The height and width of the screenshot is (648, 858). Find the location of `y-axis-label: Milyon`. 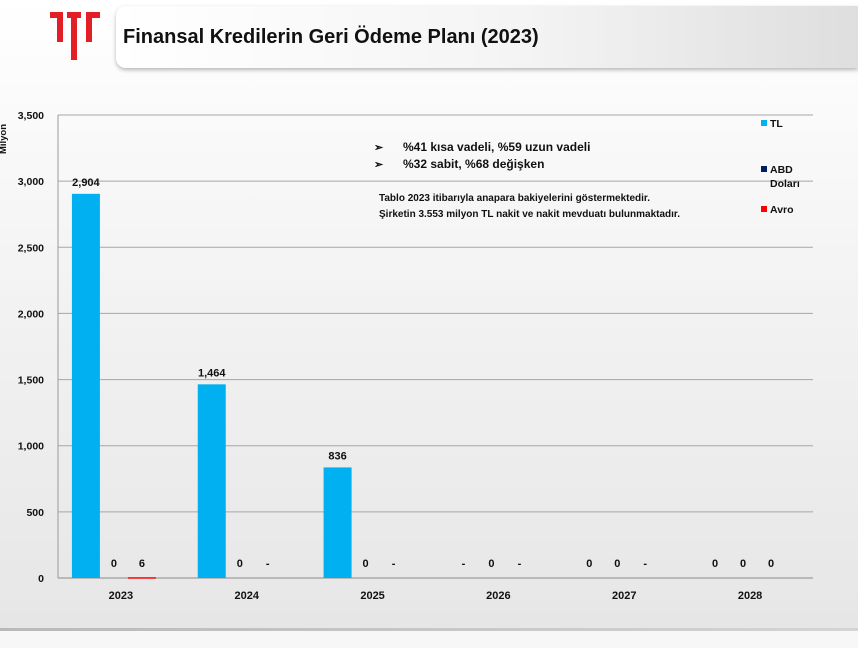

y-axis-label: Milyon is located at coordinates (4, 139).